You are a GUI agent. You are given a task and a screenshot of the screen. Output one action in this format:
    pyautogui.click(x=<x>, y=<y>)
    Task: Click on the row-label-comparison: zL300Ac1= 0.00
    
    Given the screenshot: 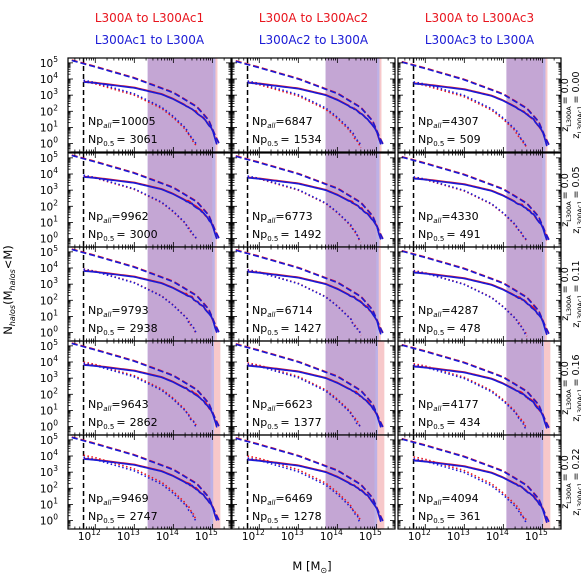 What is the action you would take?
    pyautogui.click(x=576, y=104)
    